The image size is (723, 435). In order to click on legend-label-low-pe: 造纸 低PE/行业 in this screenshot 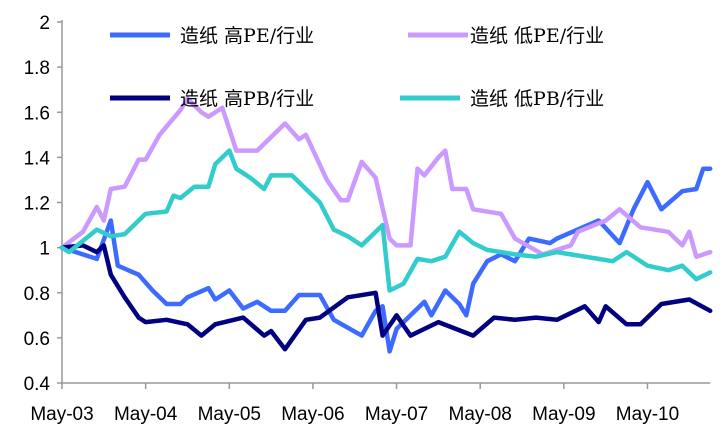, I will do `click(537, 36)`.